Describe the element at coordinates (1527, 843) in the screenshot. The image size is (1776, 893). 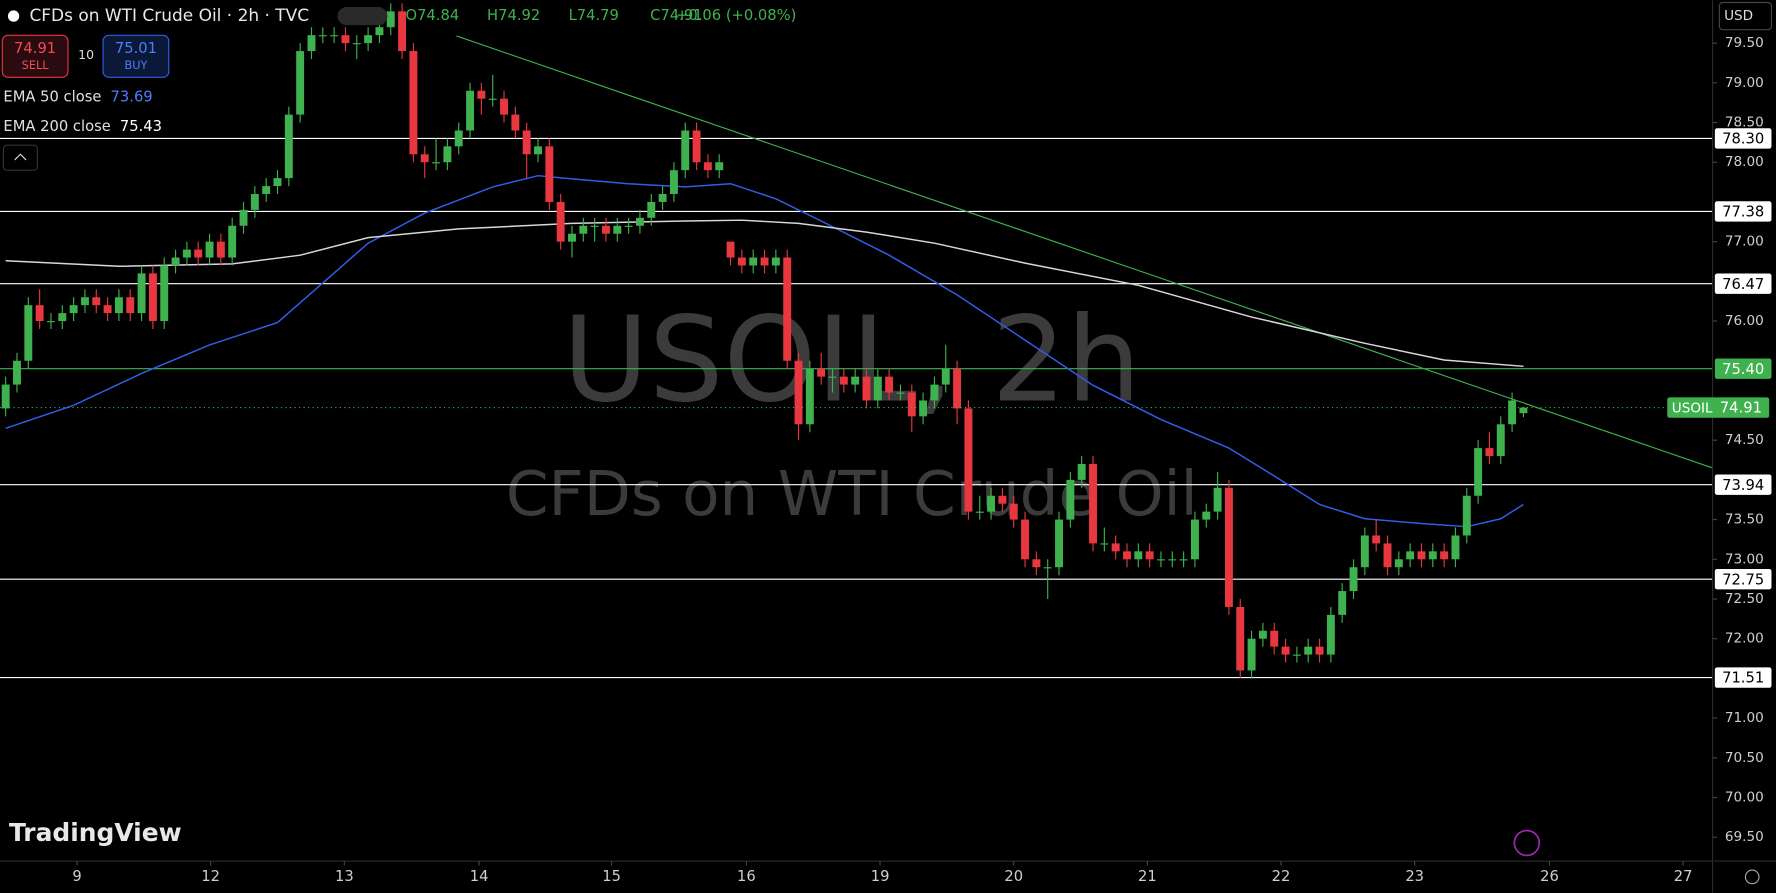
I see `flash-icon` at that location.